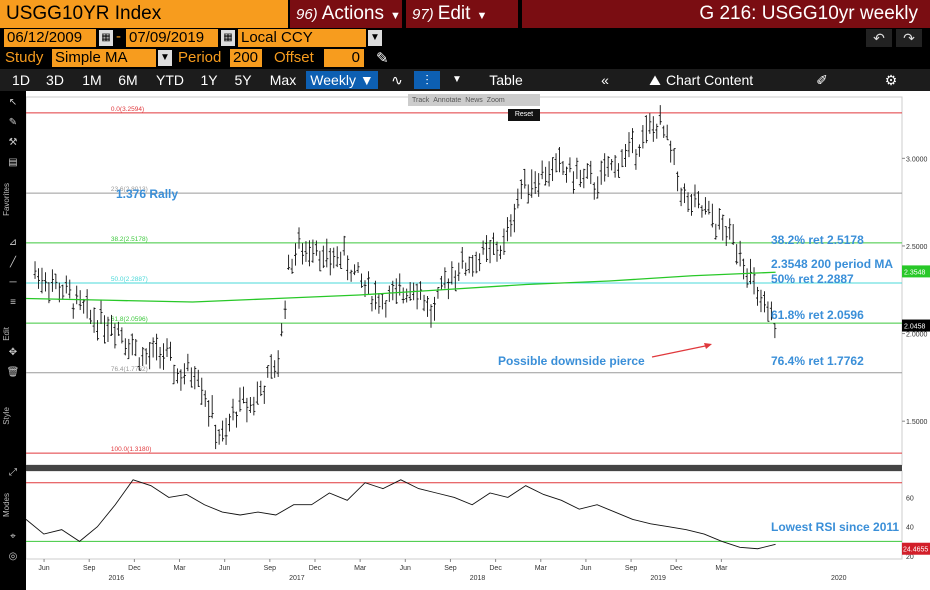 Image resolution: width=930 pixels, height=590 pixels. I want to click on range-1m: 1M, so click(92, 80).